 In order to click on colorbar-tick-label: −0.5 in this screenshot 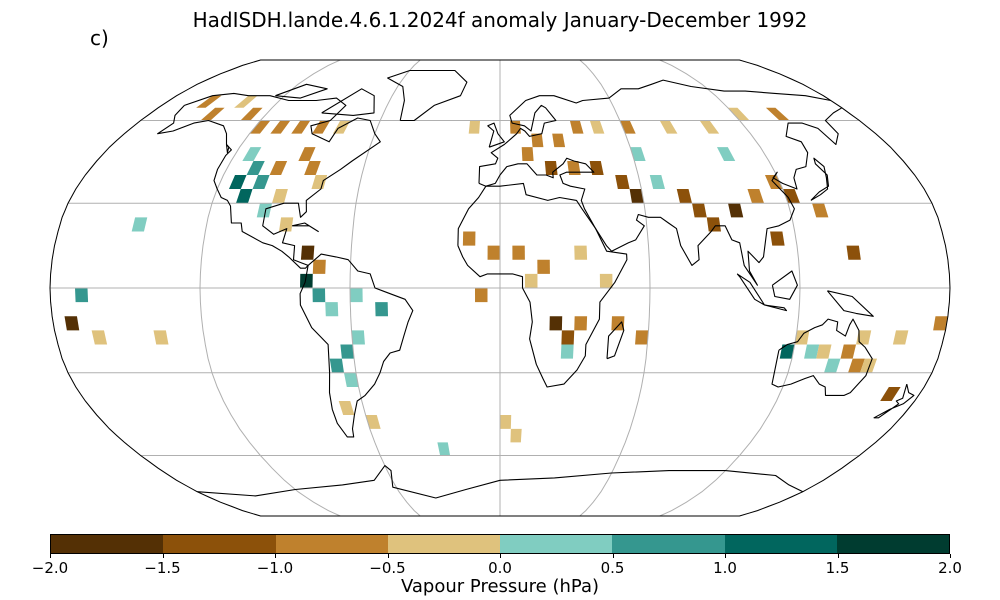, I will do `click(387, 568)`.